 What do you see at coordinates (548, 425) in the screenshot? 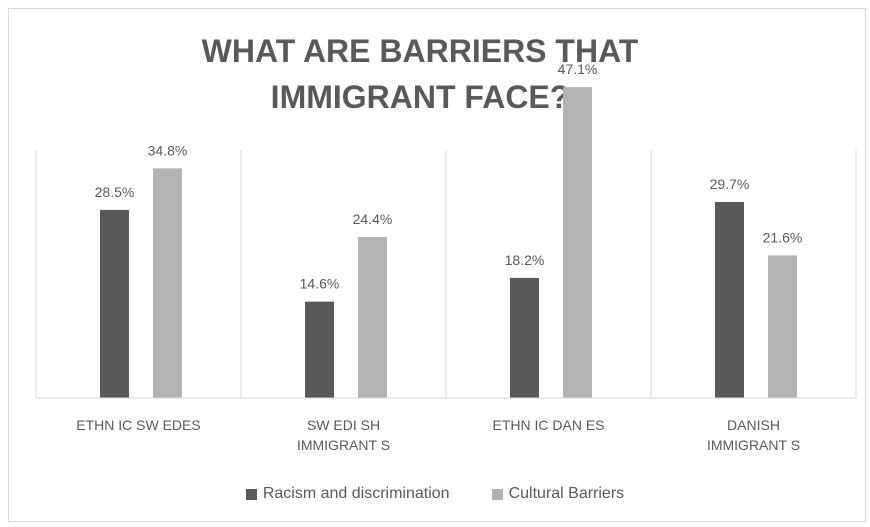
I see `x-tick-label: ETHN IC DAN ES` at bounding box center [548, 425].